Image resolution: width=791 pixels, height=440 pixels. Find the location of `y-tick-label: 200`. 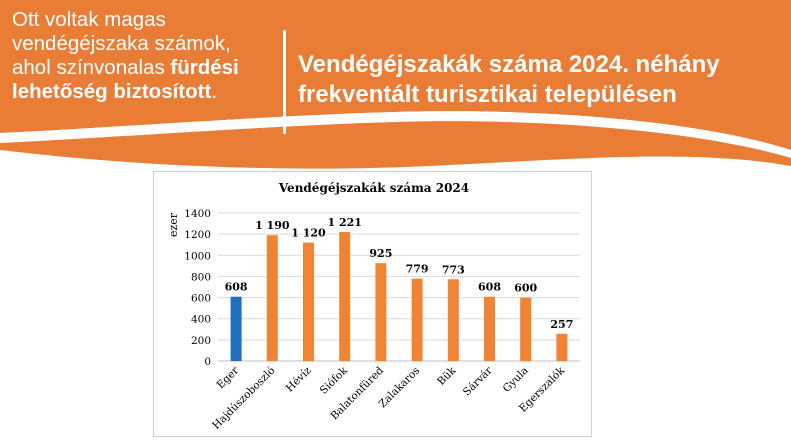

y-tick-label: 200 is located at coordinates (201, 341).